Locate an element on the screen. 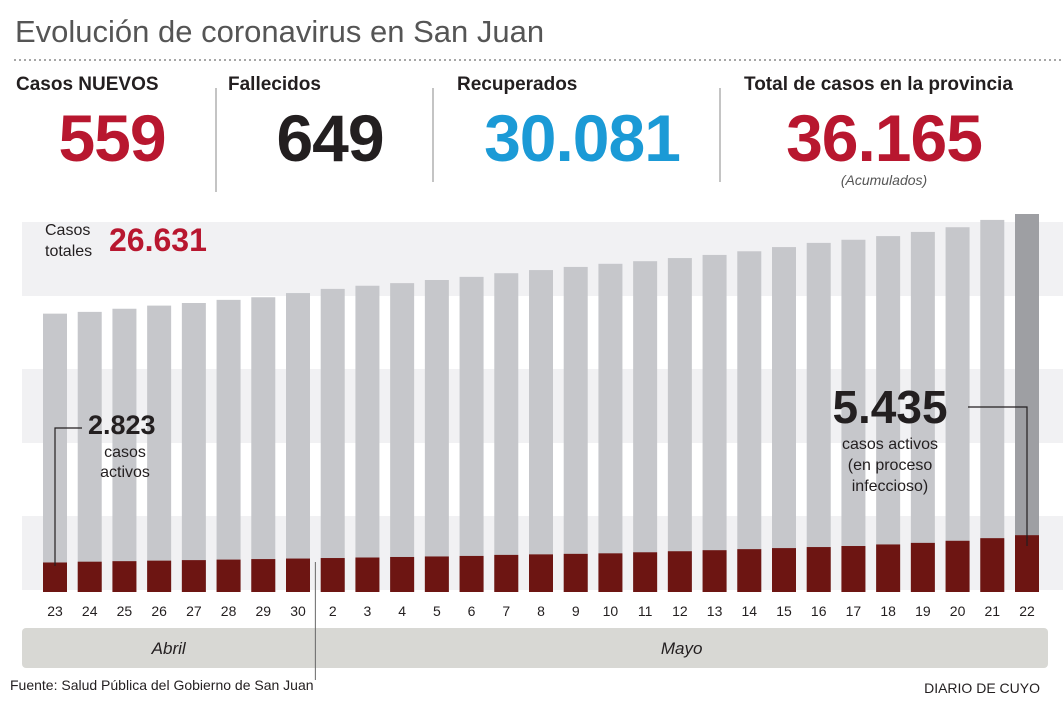 Image resolution: width=1063 pixels, height=709 pixels. x-tick-label: 13 is located at coordinates (715, 611).